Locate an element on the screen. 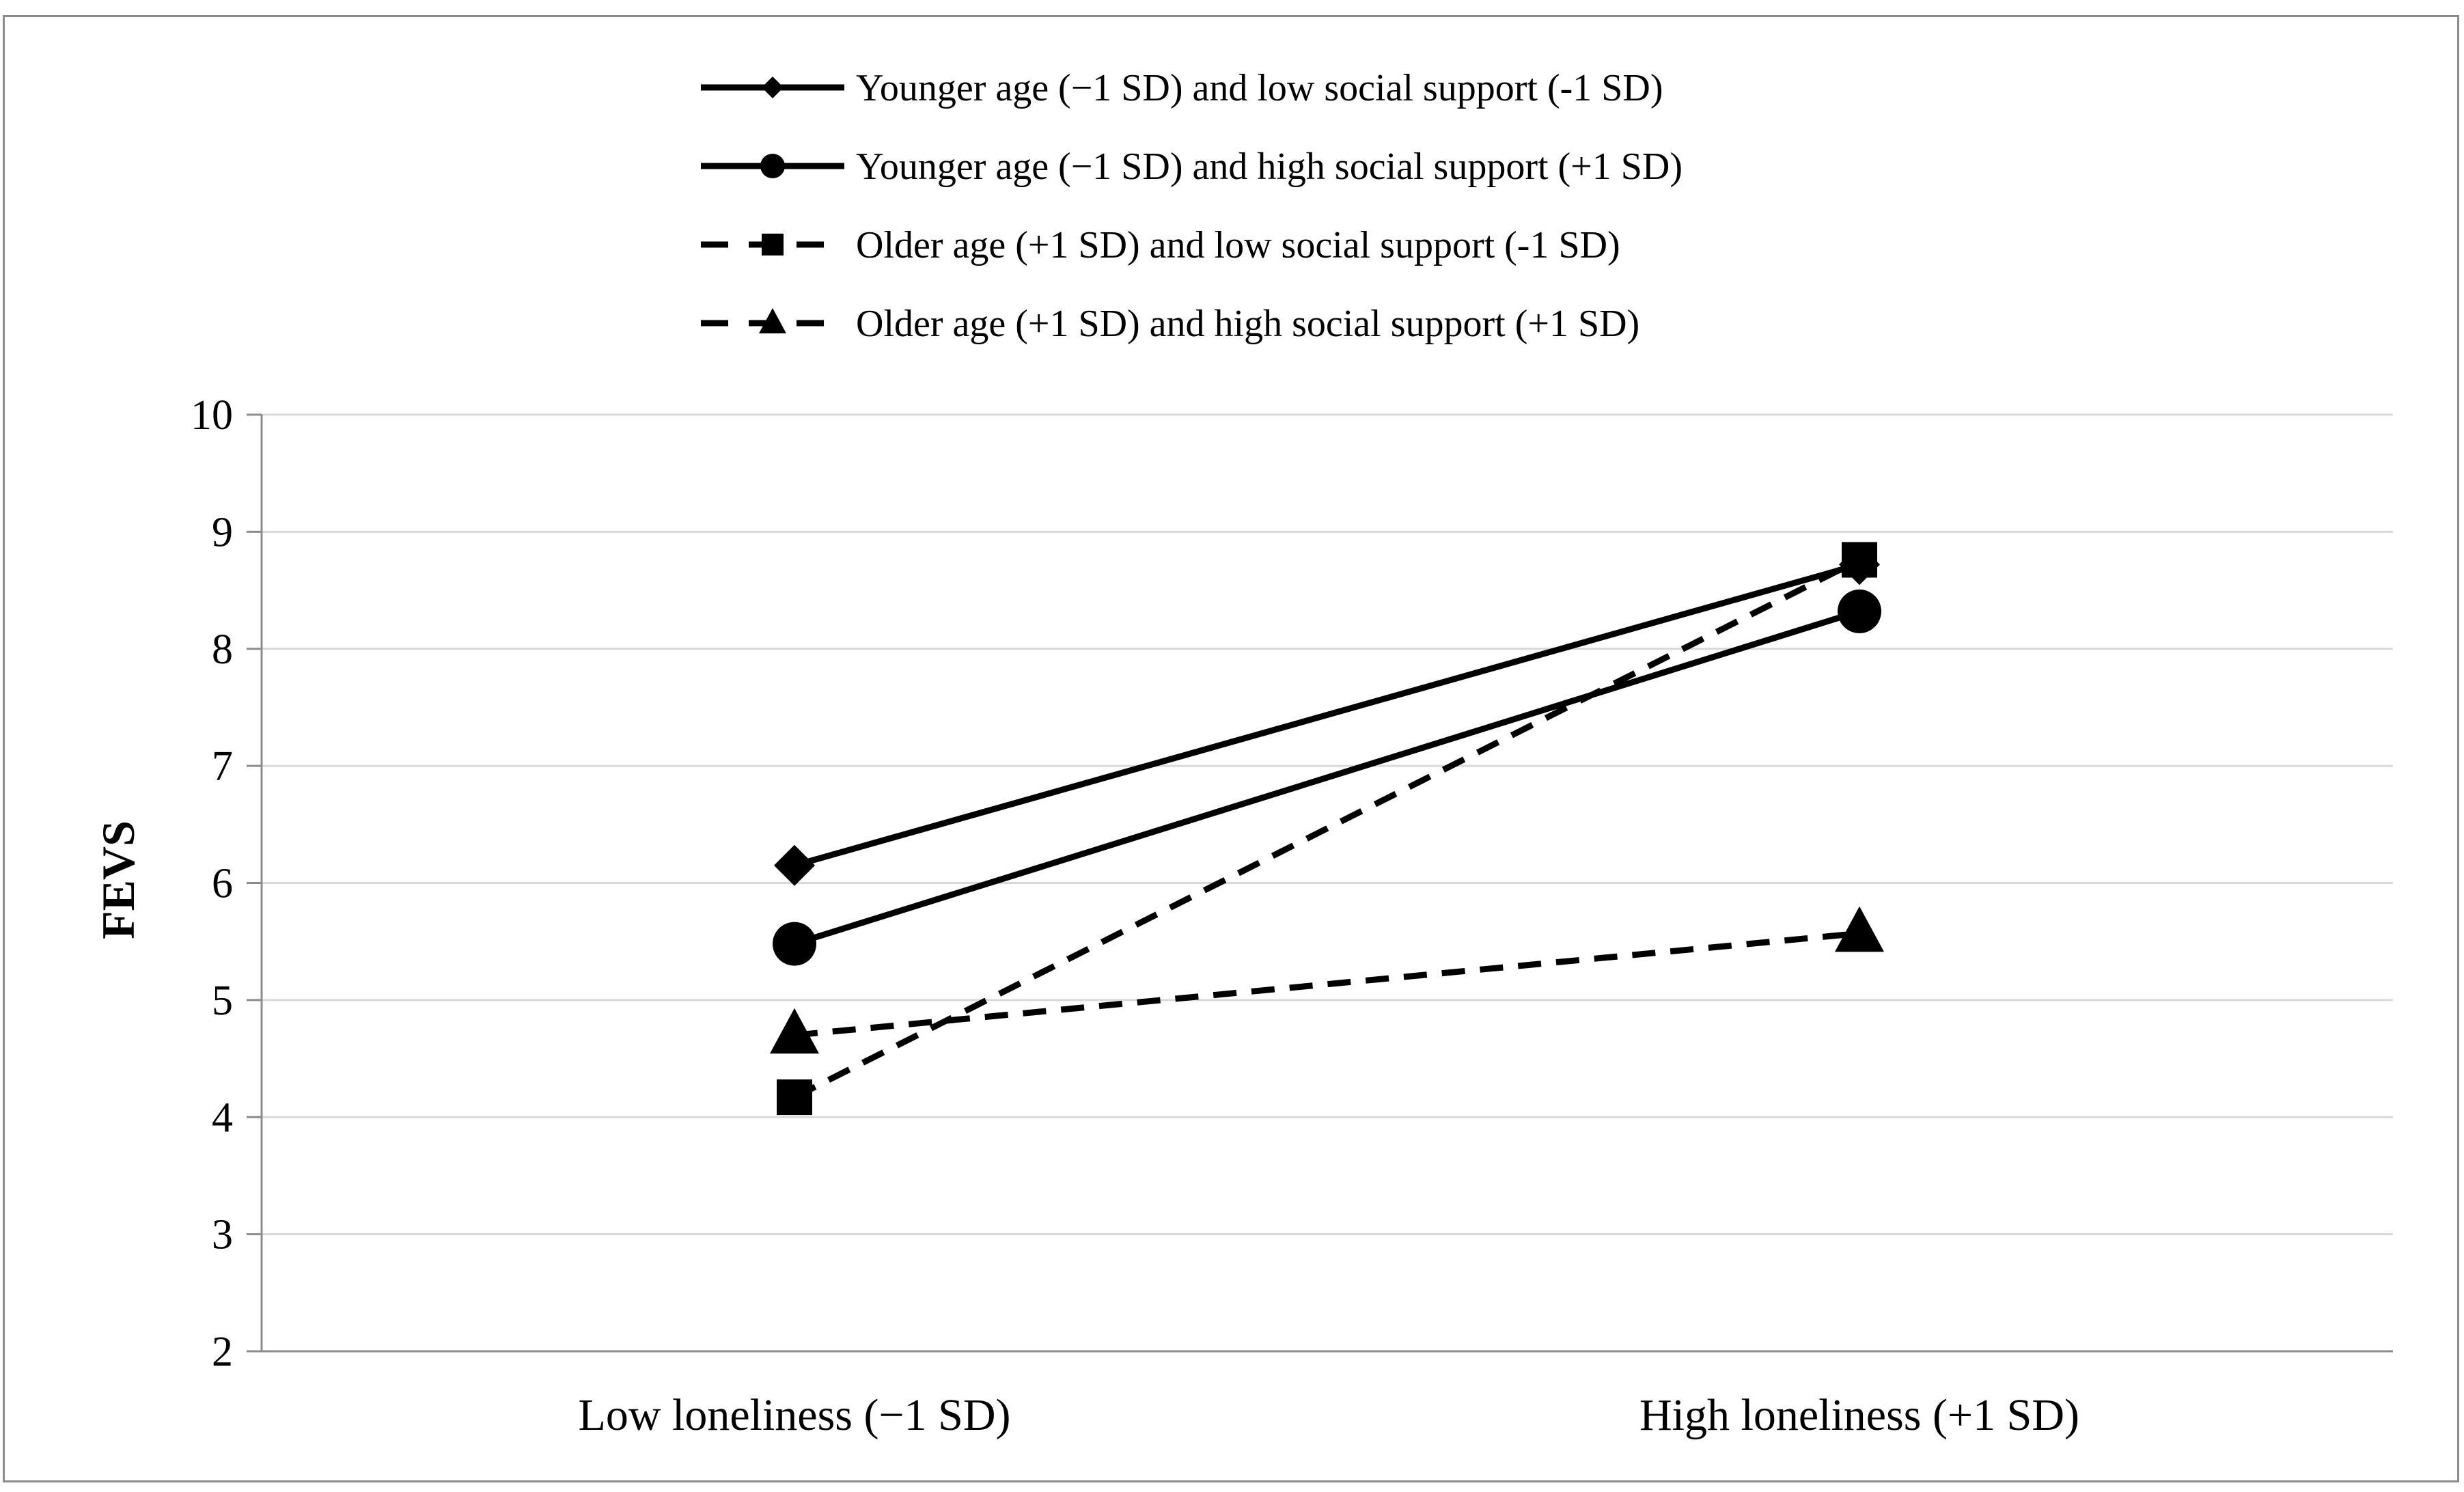  y-tick-label: 3 is located at coordinates (222, 1235).